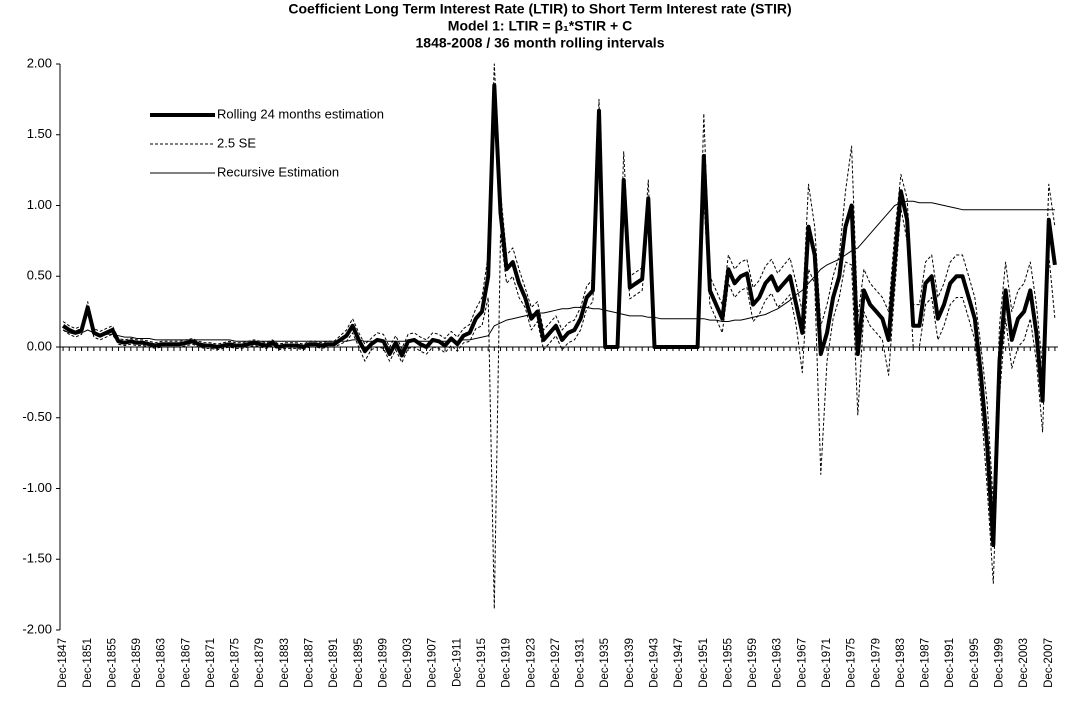 The width and height of the screenshot is (1067, 712). What do you see at coordinates (827, 663) in the screenshot?
I see `x-tick-label: Dec-1971` at bounding box center [827, 663].